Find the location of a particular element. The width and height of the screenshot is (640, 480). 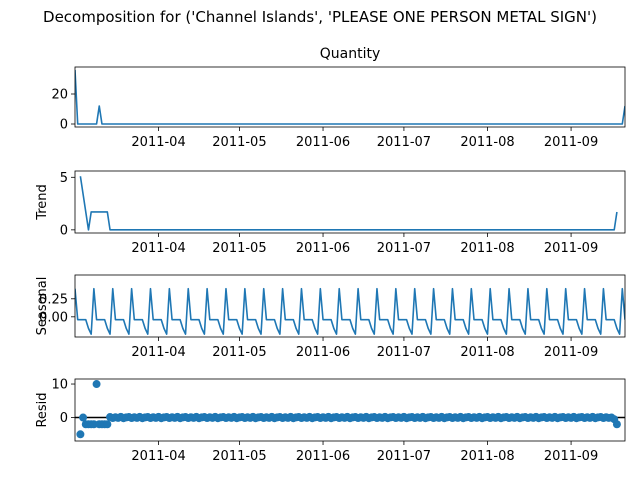

y-axis-label: Resid is located at coordinates (42, 409).